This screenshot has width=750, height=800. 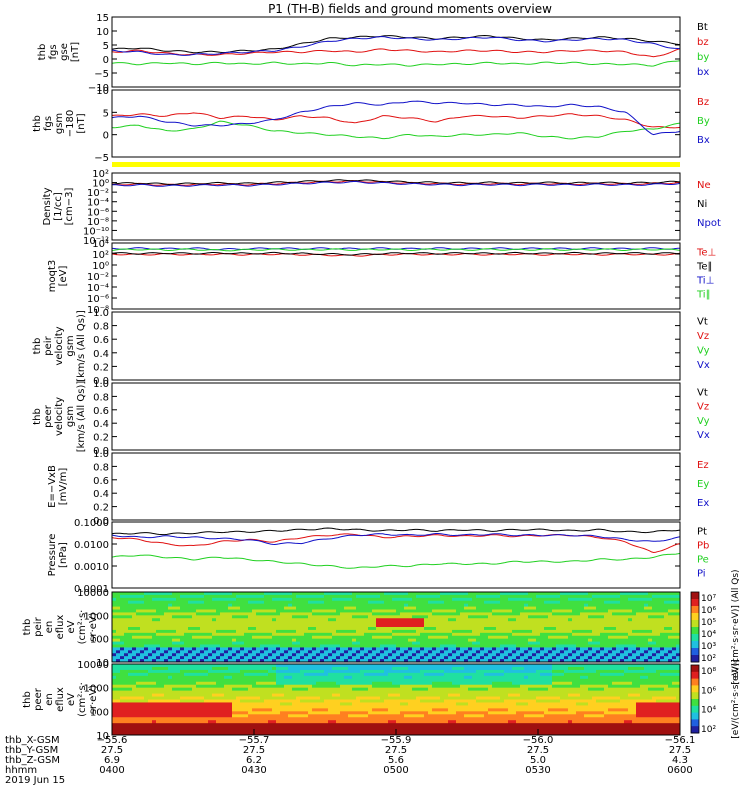 I want to click on y-axis-label: sr·eV), so click(x=93, y=699).